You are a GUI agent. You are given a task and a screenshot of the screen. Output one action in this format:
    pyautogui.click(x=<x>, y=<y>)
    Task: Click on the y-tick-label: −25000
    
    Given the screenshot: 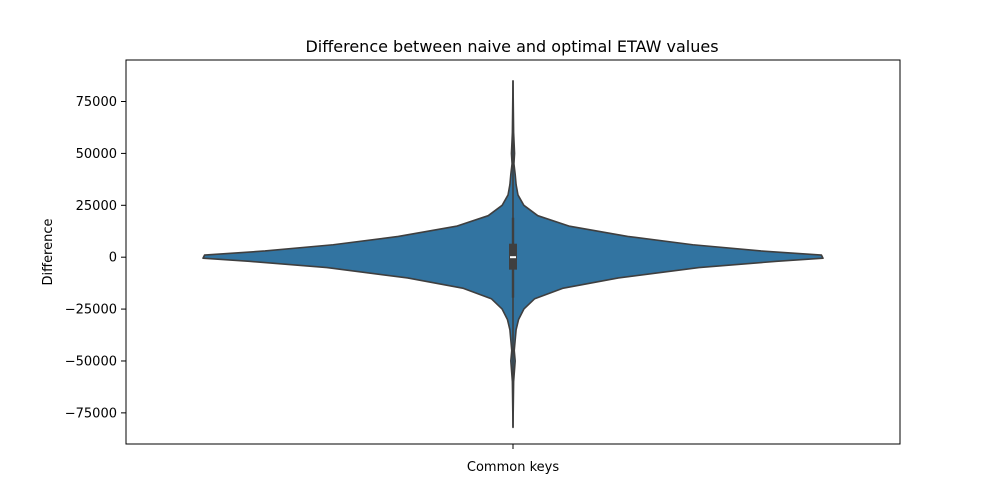 What is the action you would take?
    pyautogui.click(x=91, y=310)
    